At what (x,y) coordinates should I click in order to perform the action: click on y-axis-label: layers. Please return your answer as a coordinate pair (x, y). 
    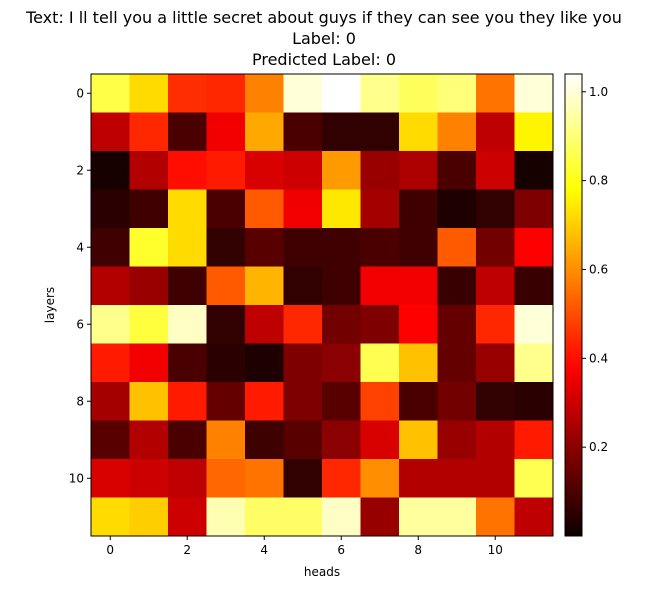
    Looking at the image, I should click on (50, 305).